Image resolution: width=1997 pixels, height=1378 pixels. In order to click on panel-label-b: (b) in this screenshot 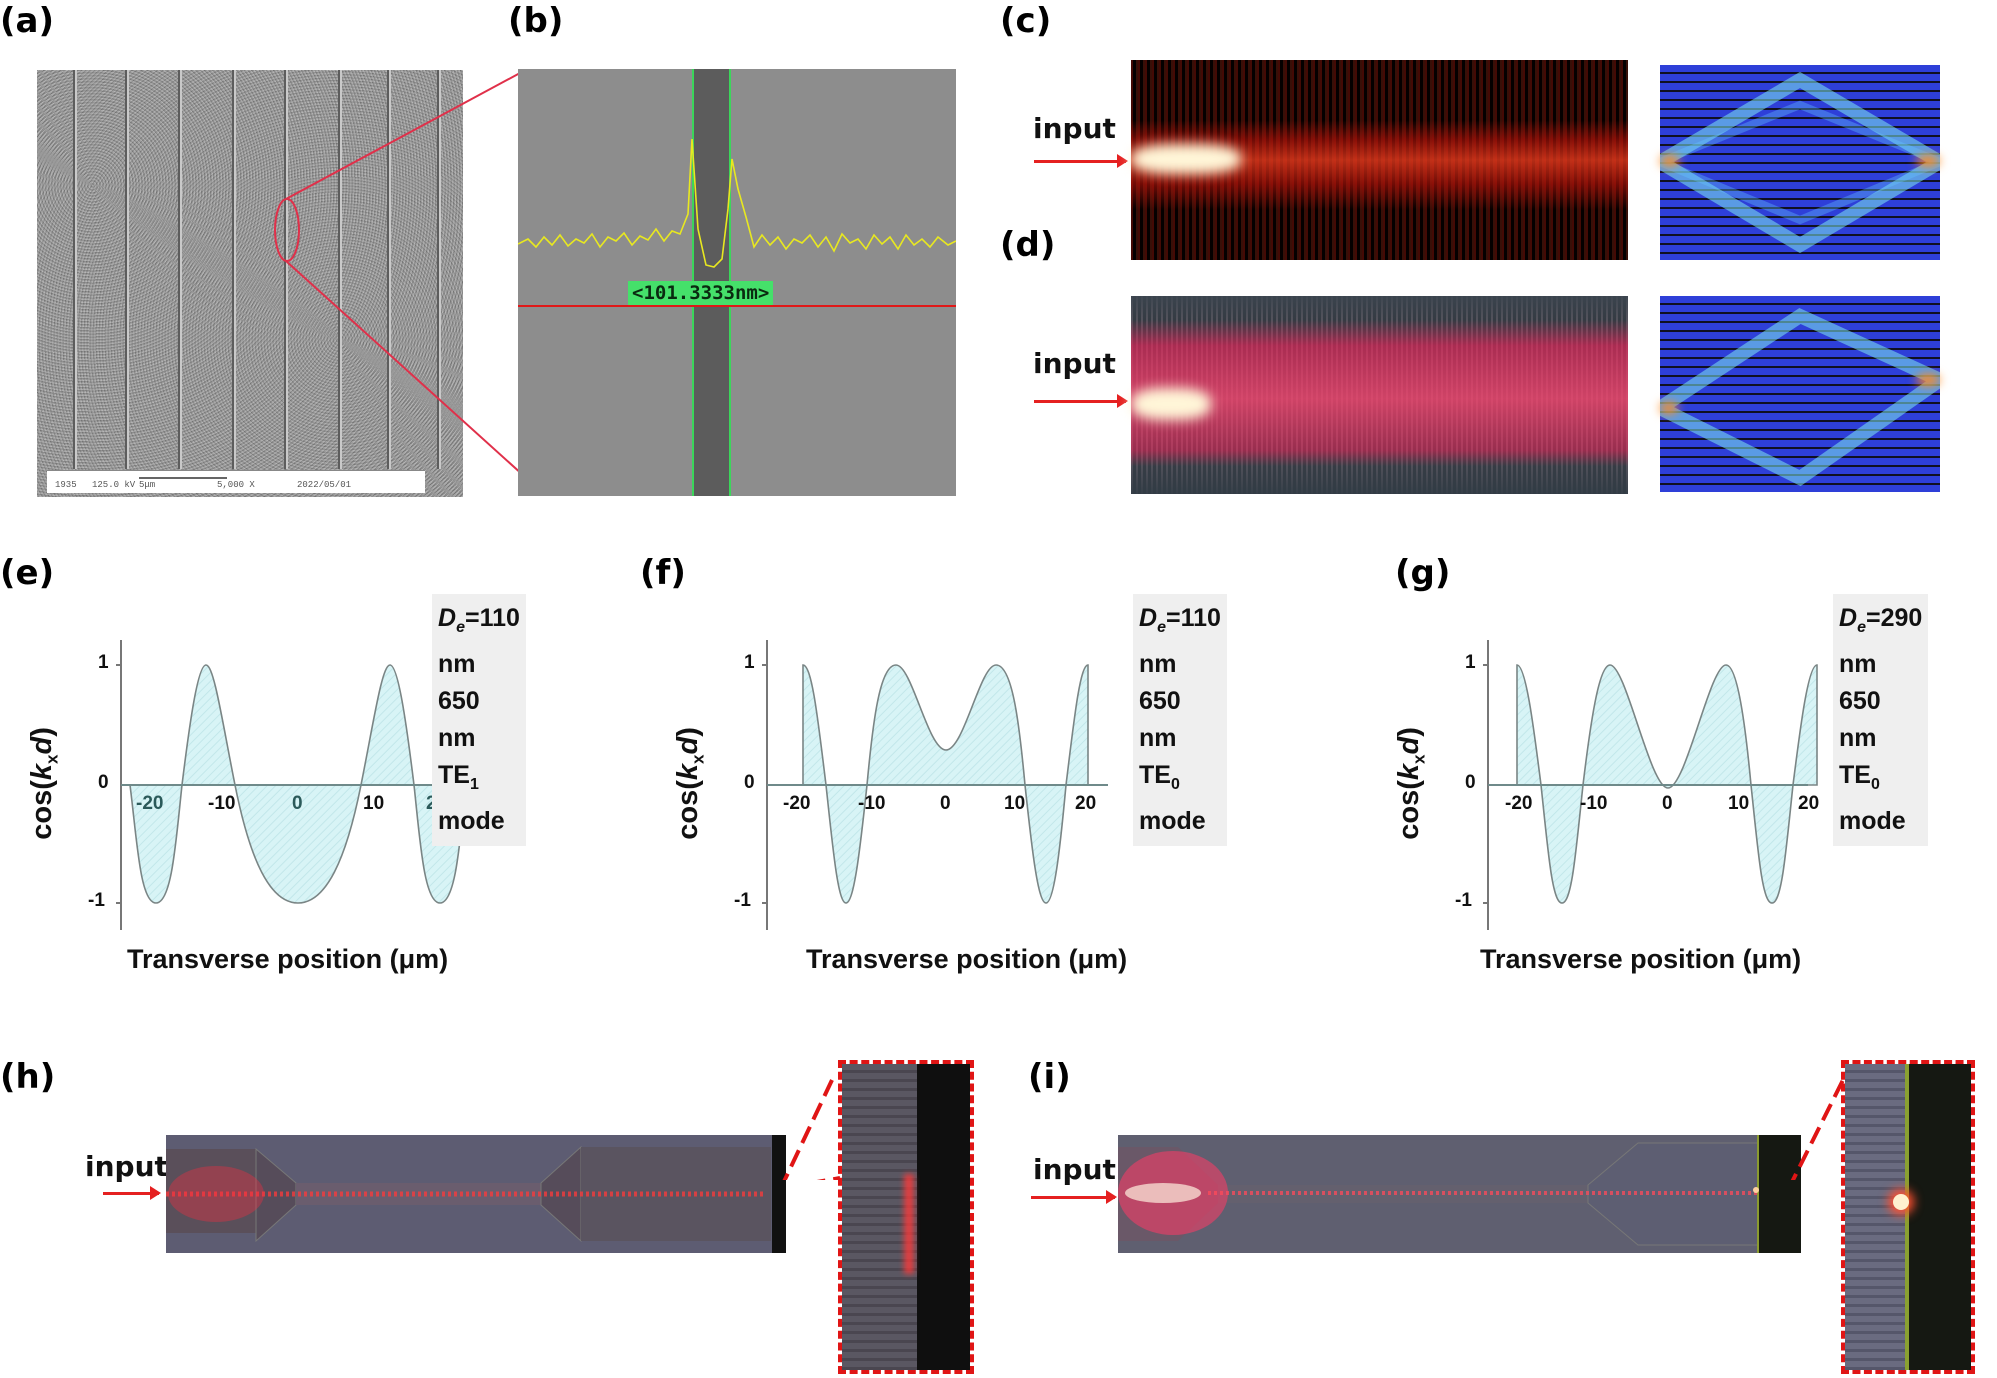, I will do `click(536, 21)`.